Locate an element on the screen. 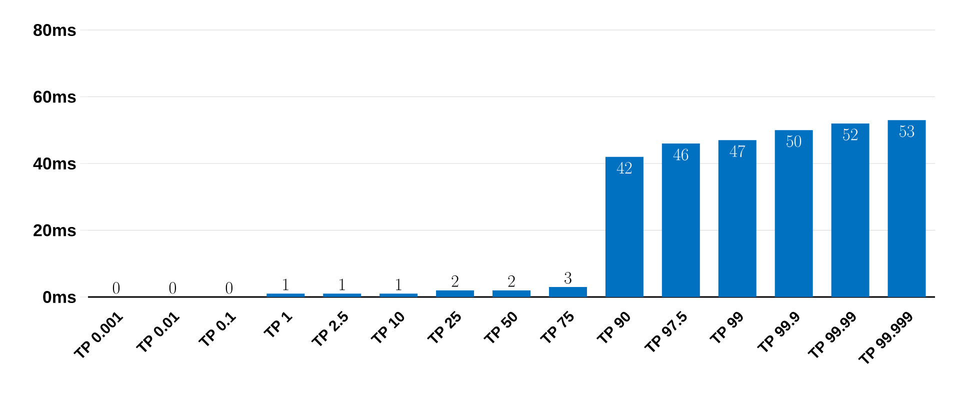  data-label: 52 is located at coordinates (850, 134).